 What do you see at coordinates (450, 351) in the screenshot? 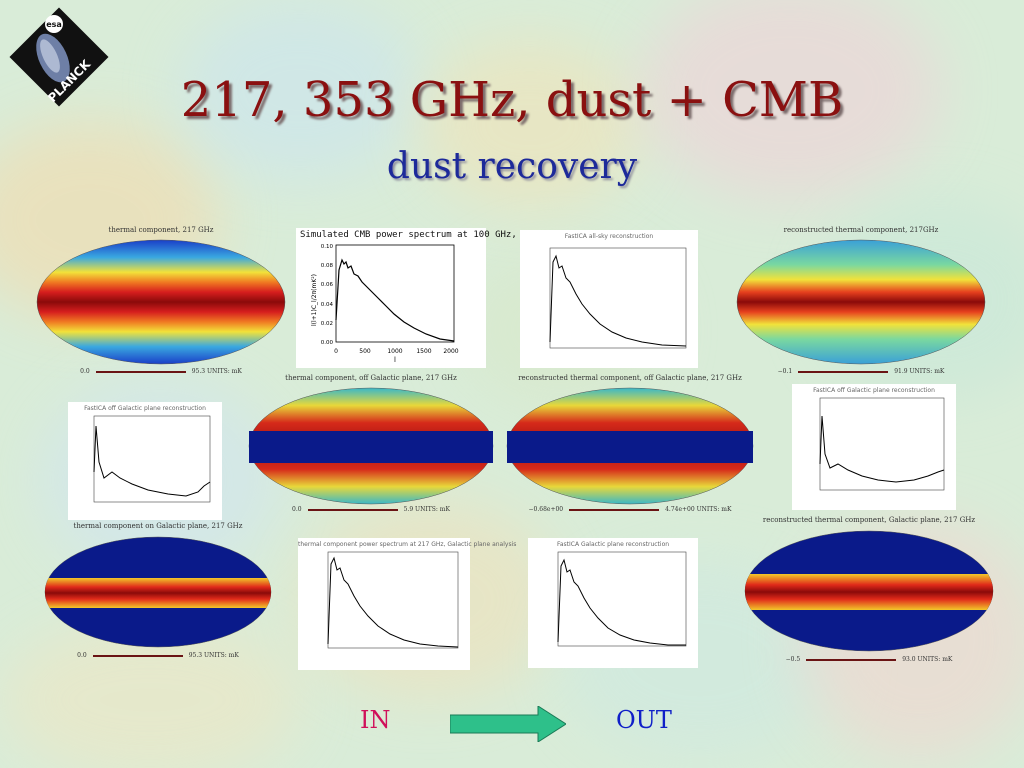
I see `svg-text: 2000` at bounding box center [450, 351].